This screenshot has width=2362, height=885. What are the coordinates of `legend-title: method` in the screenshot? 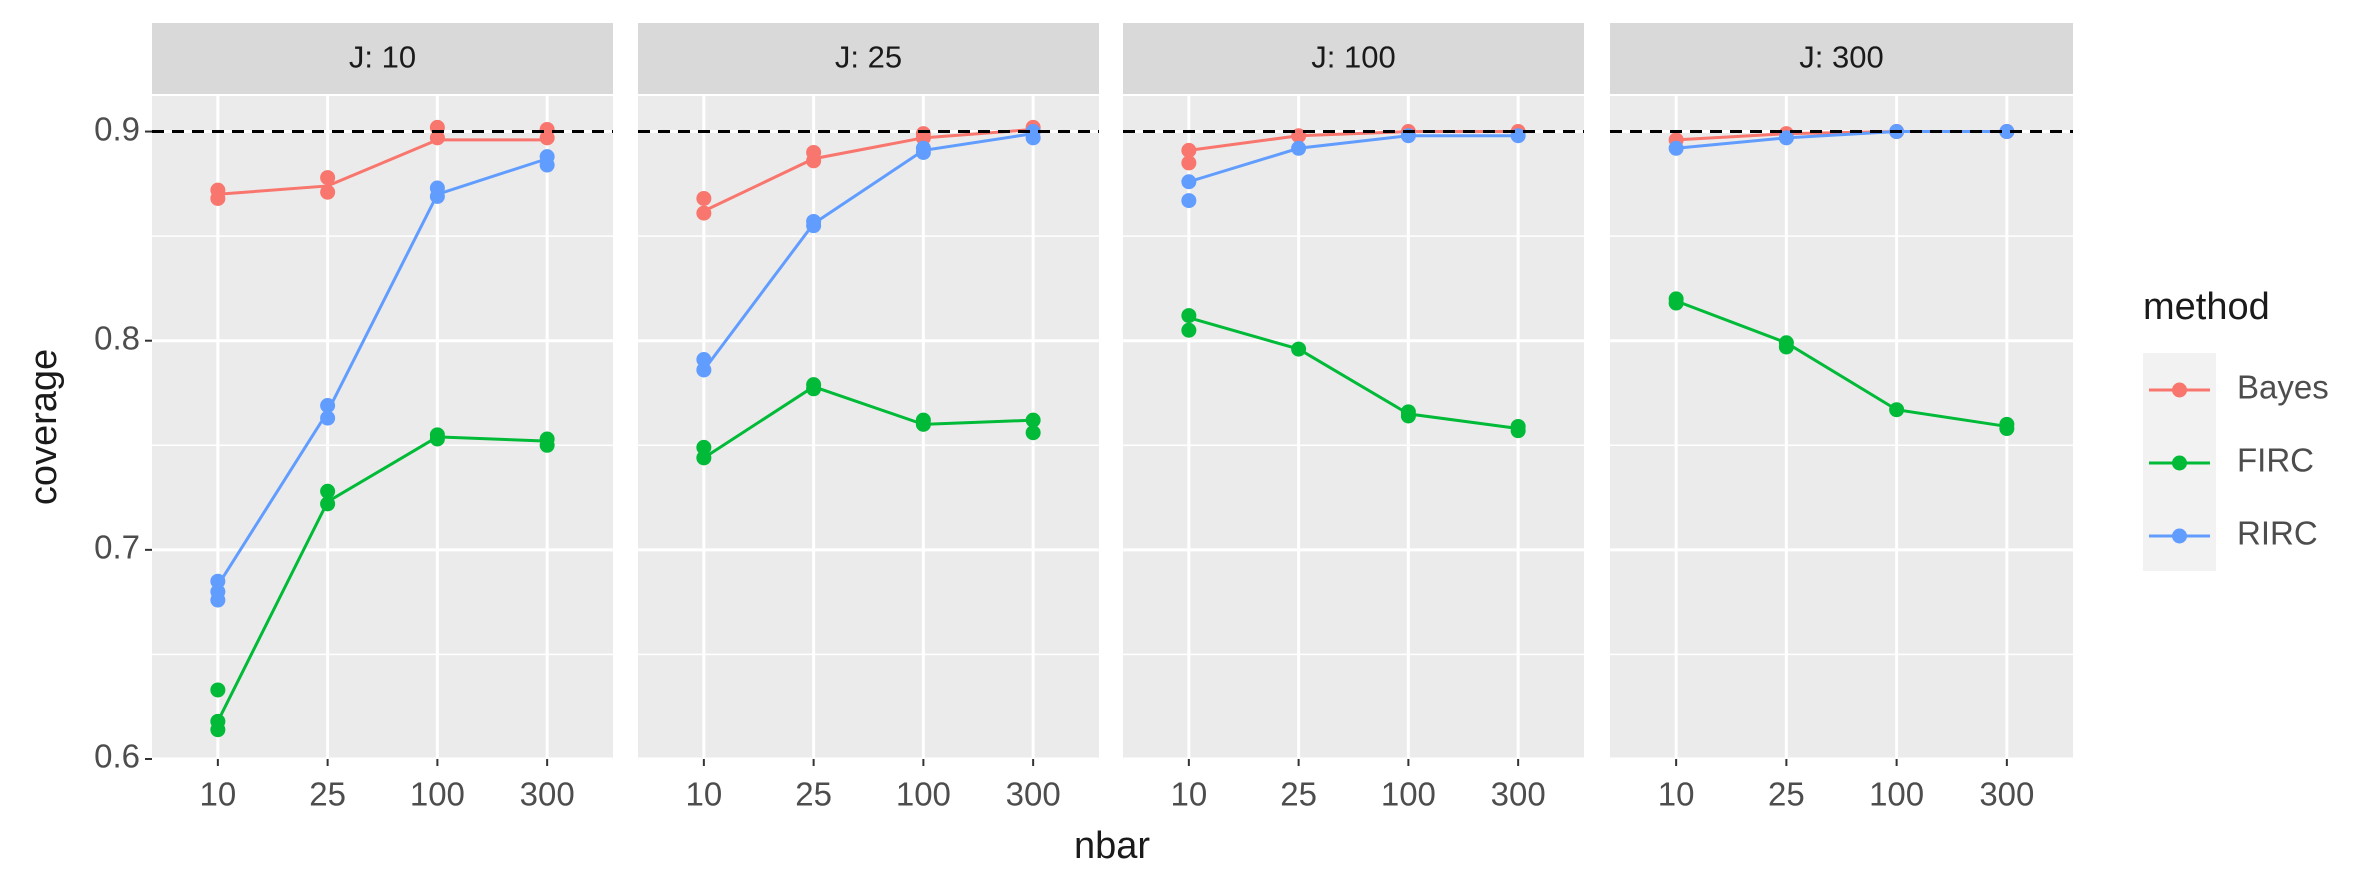 It's located at (2206, 307).